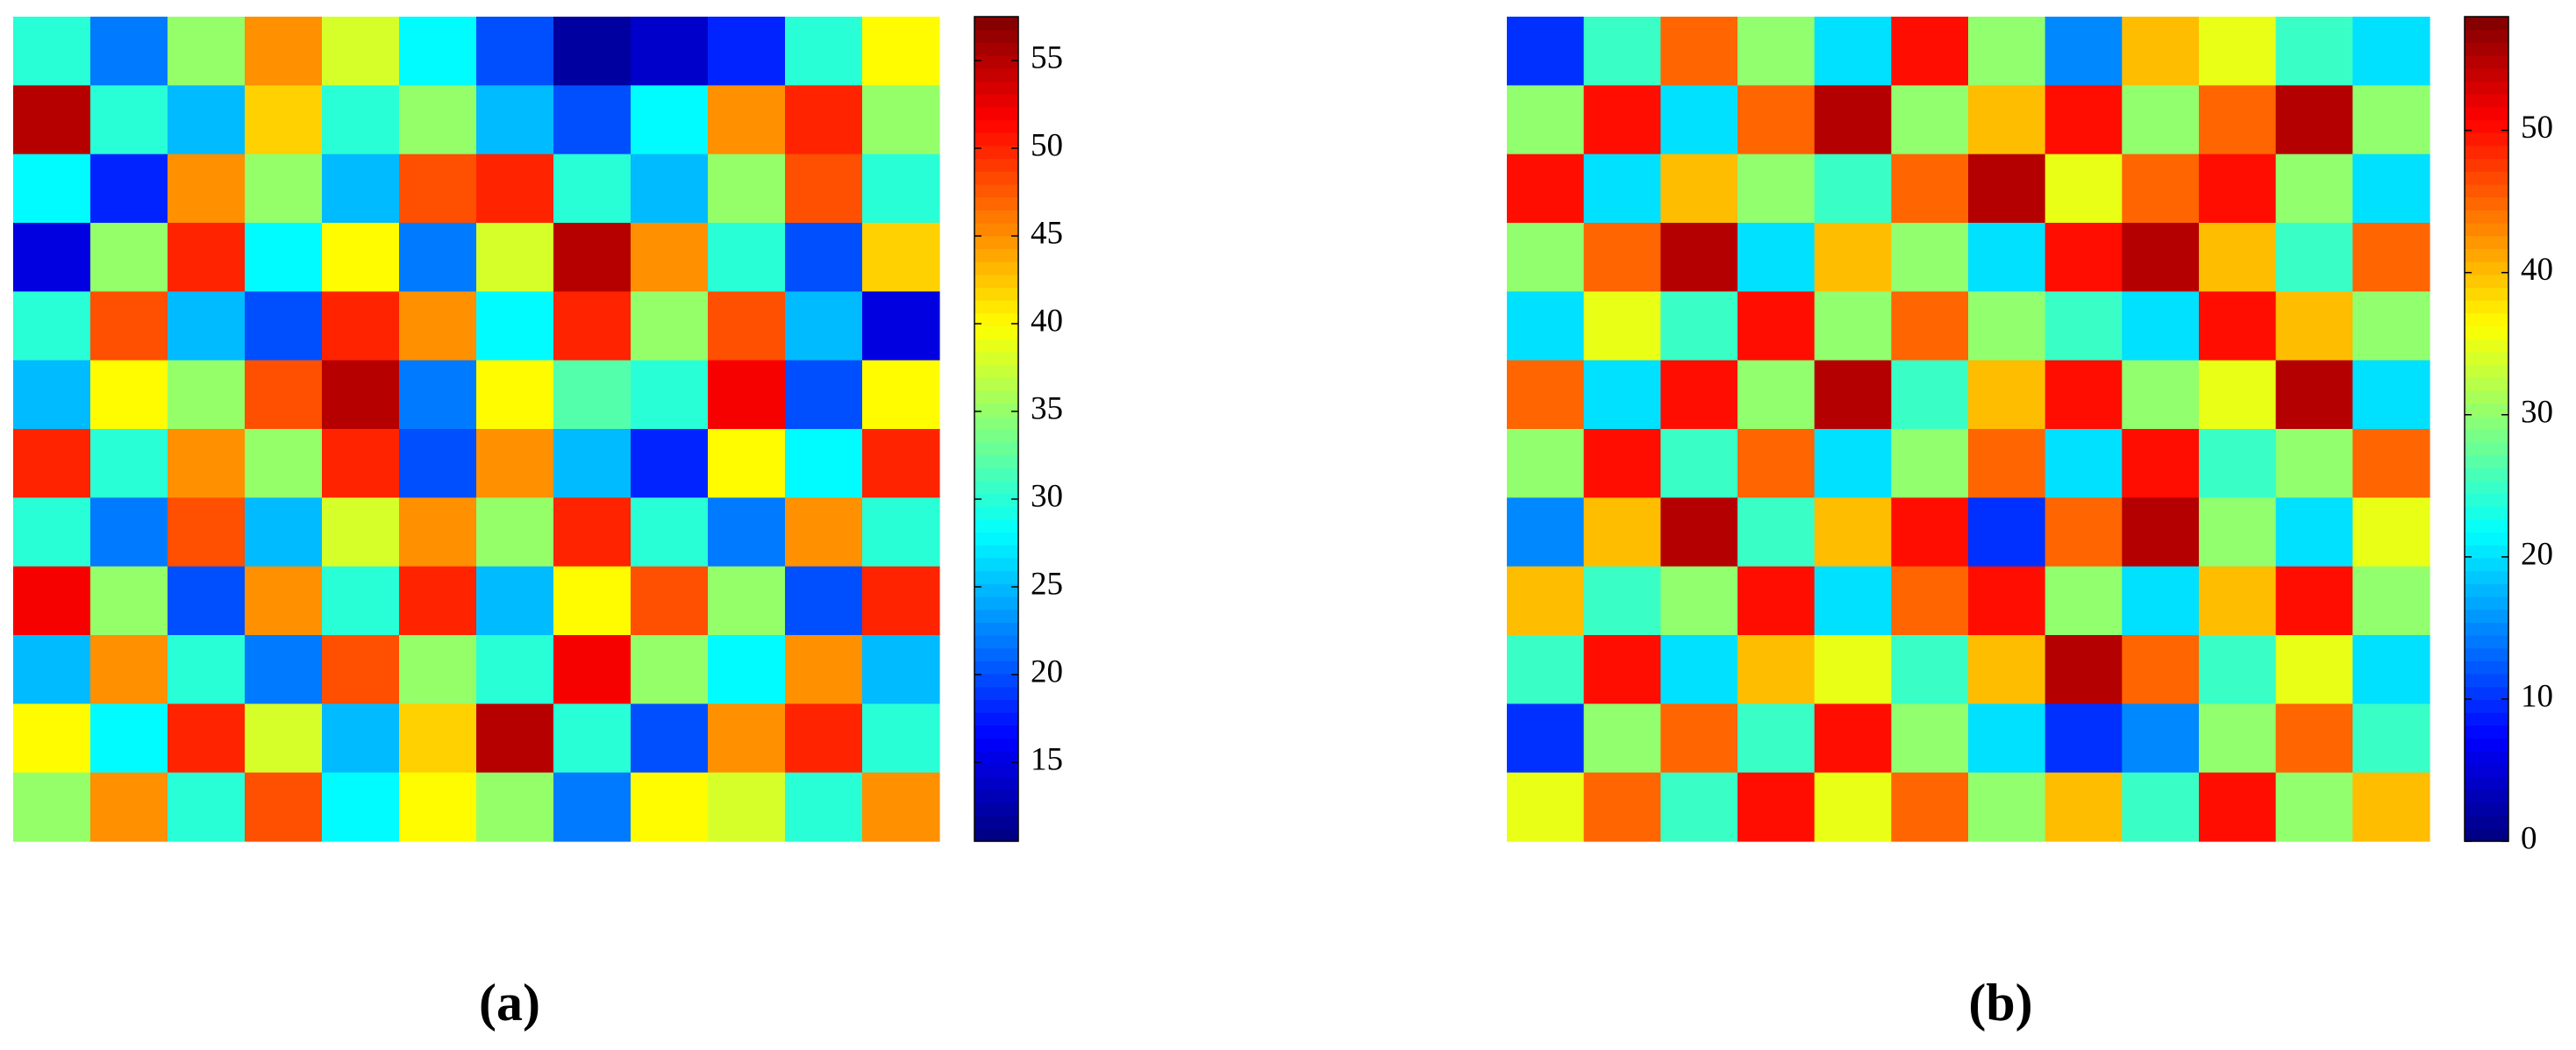 The height and width of the screenshot is (1050, 2576). I want to click on colorbar-tick-label: 15, so click(1047, 759).